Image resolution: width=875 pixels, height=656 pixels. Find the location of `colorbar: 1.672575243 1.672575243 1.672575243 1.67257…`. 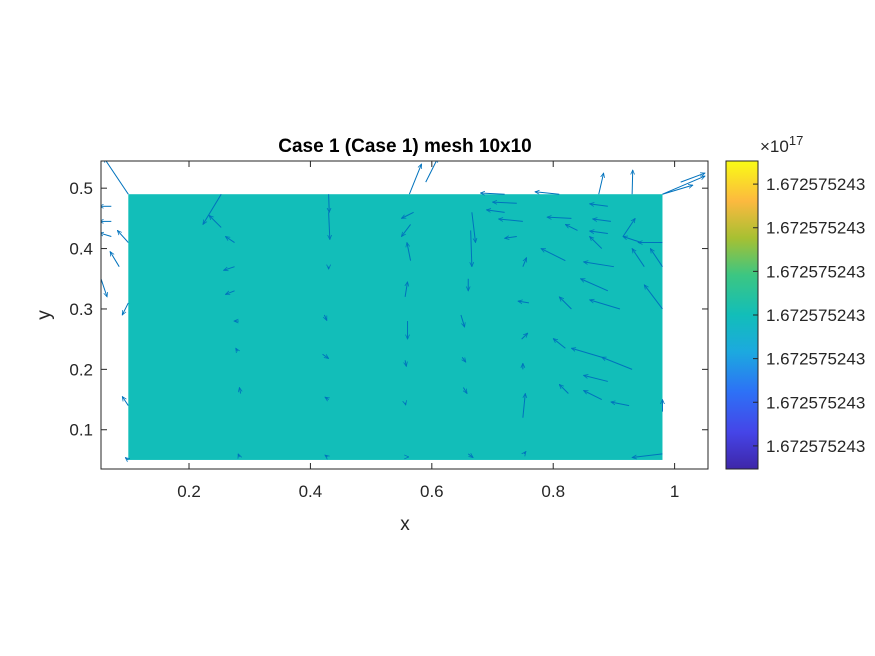

colorbar: 1.672575243 1.672575243 1.672575243 1.67257… is located at coordinates (795, 301).